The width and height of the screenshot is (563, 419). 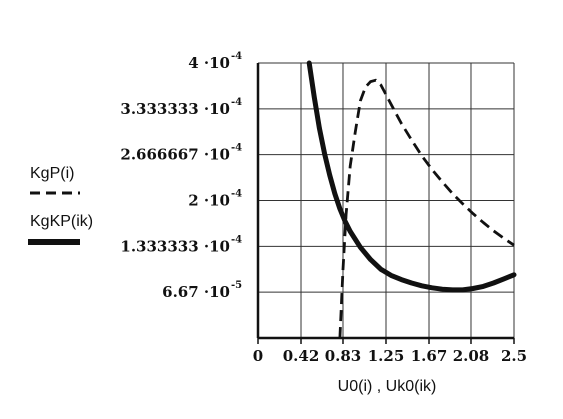 What do you see at coordinates (52, 173) in the screenshot?
I see `legend-label-kgp: KgP(i)` at bounding box center [52, 173].